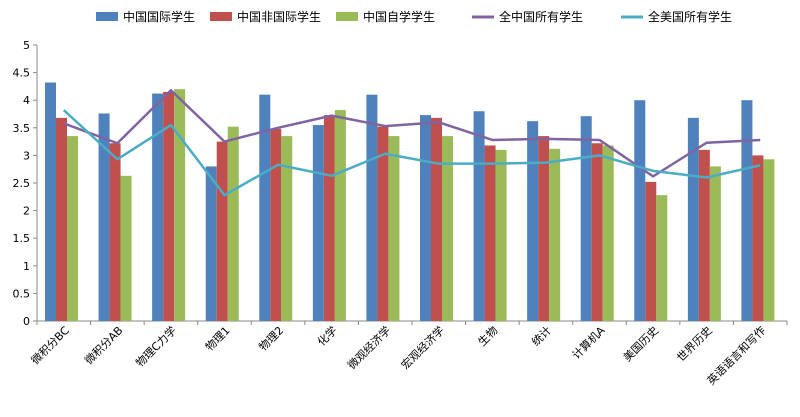  What do you see at coordinates (217, 338) in the screenshot?
I see `x-category-label: 物理1` at bounding box center [217, 338].